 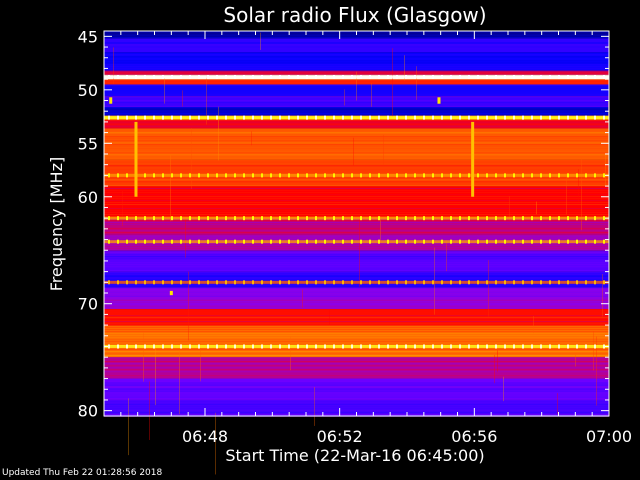 What do you see at coordinates (474, 436) in the screenshot?
I see `x-tick-label: 06:56` at bounding box center [474, 436].